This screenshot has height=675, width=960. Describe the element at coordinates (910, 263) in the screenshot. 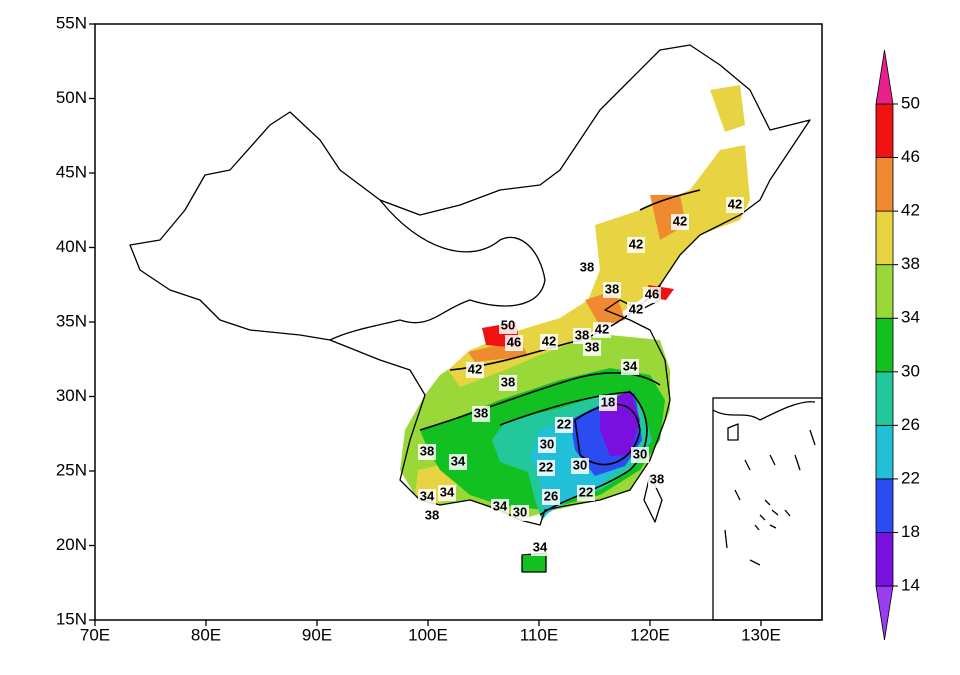

I see `colorbar-label: 38` at that location.